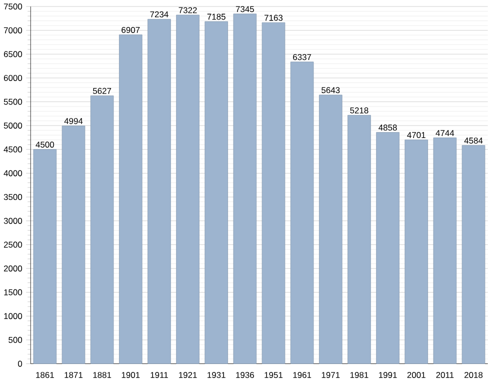 Image resolution: width=488 pixels, height=382 pixels. What do you see at coordinates (359, 375) in the screenshot?
I see `x-tick-label: 1981` at bounding box center [359, 375].